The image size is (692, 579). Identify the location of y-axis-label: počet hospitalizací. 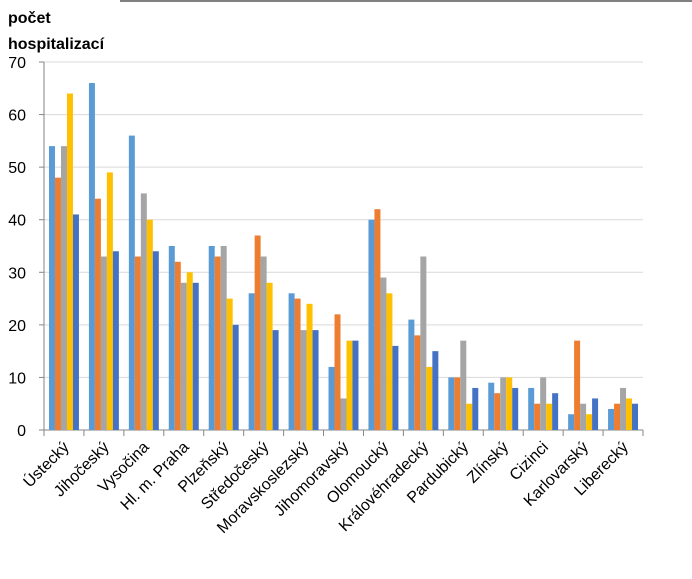
(56, 31).